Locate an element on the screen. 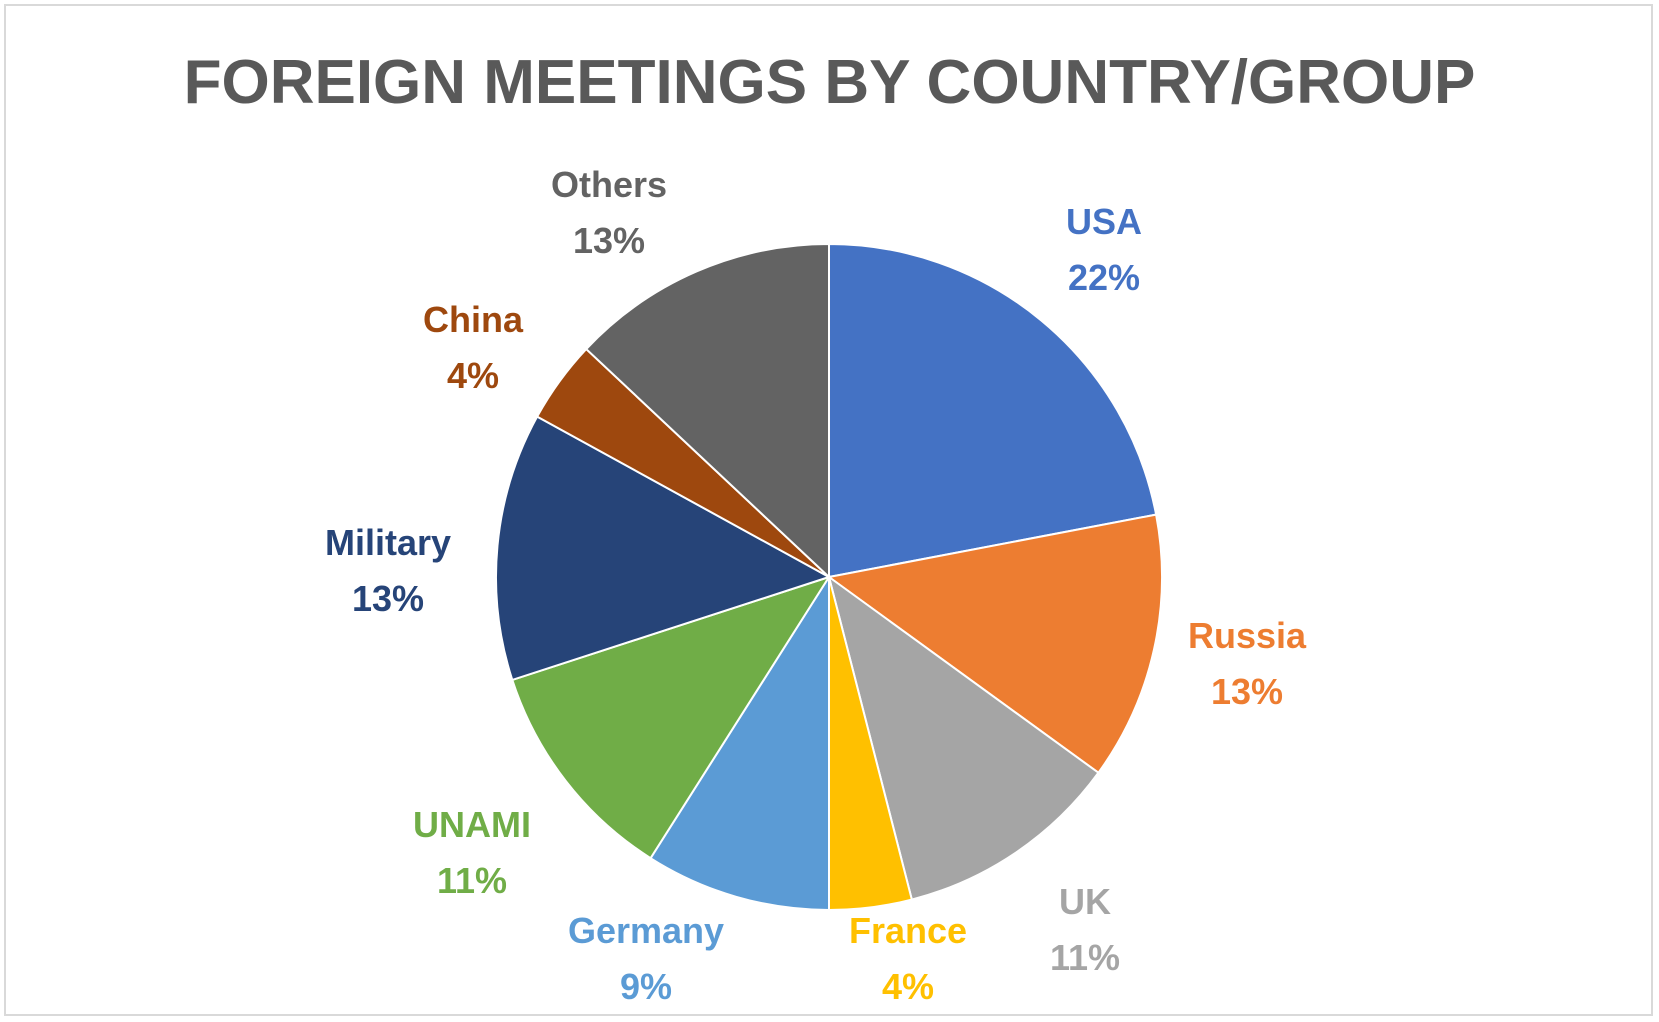  slice-value-unami: 11% is located at coordinates (472, 880).